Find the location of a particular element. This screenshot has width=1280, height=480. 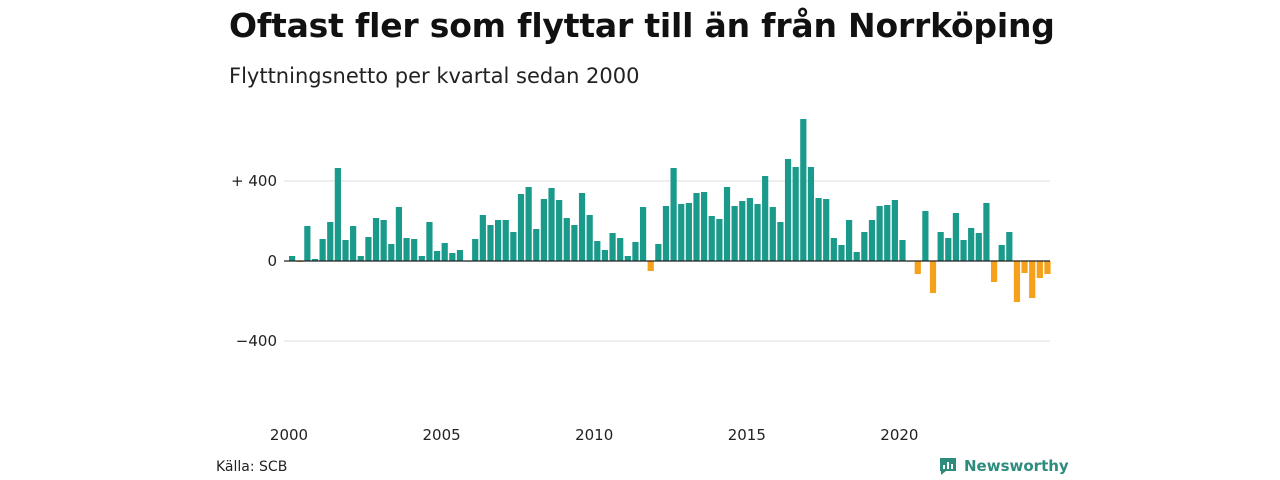

x-tick-label: 2010 is located at coordinates (594, 435).